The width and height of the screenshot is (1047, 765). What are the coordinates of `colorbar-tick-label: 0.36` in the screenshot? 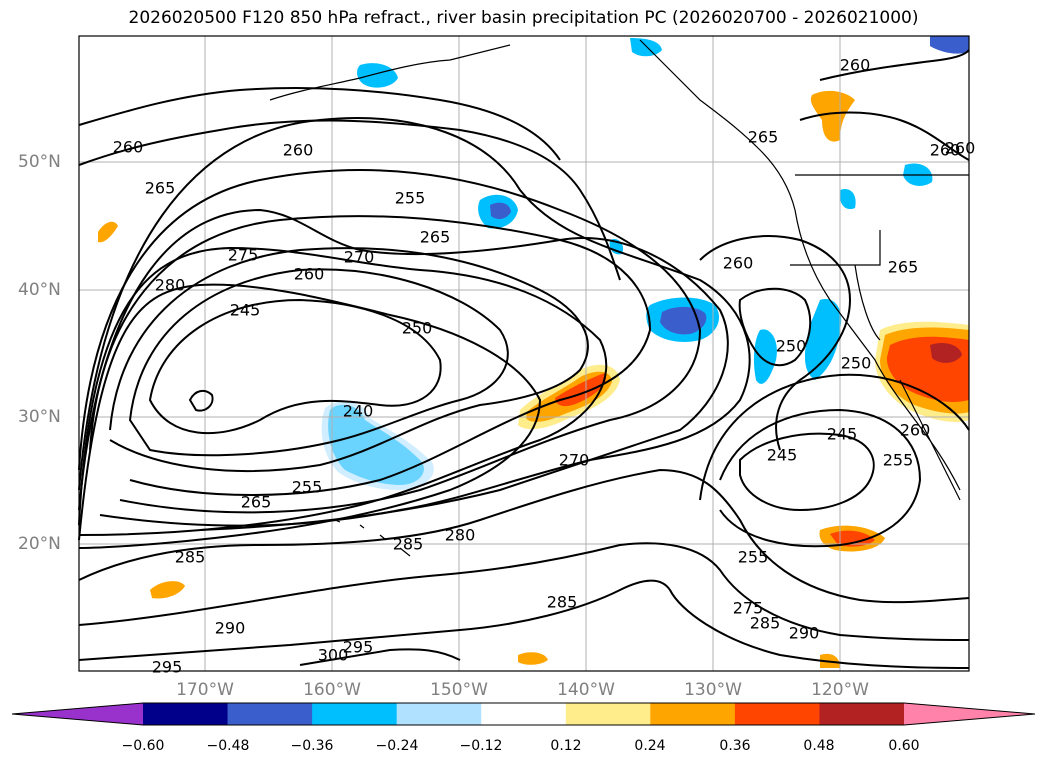 It's located at (735, 746).